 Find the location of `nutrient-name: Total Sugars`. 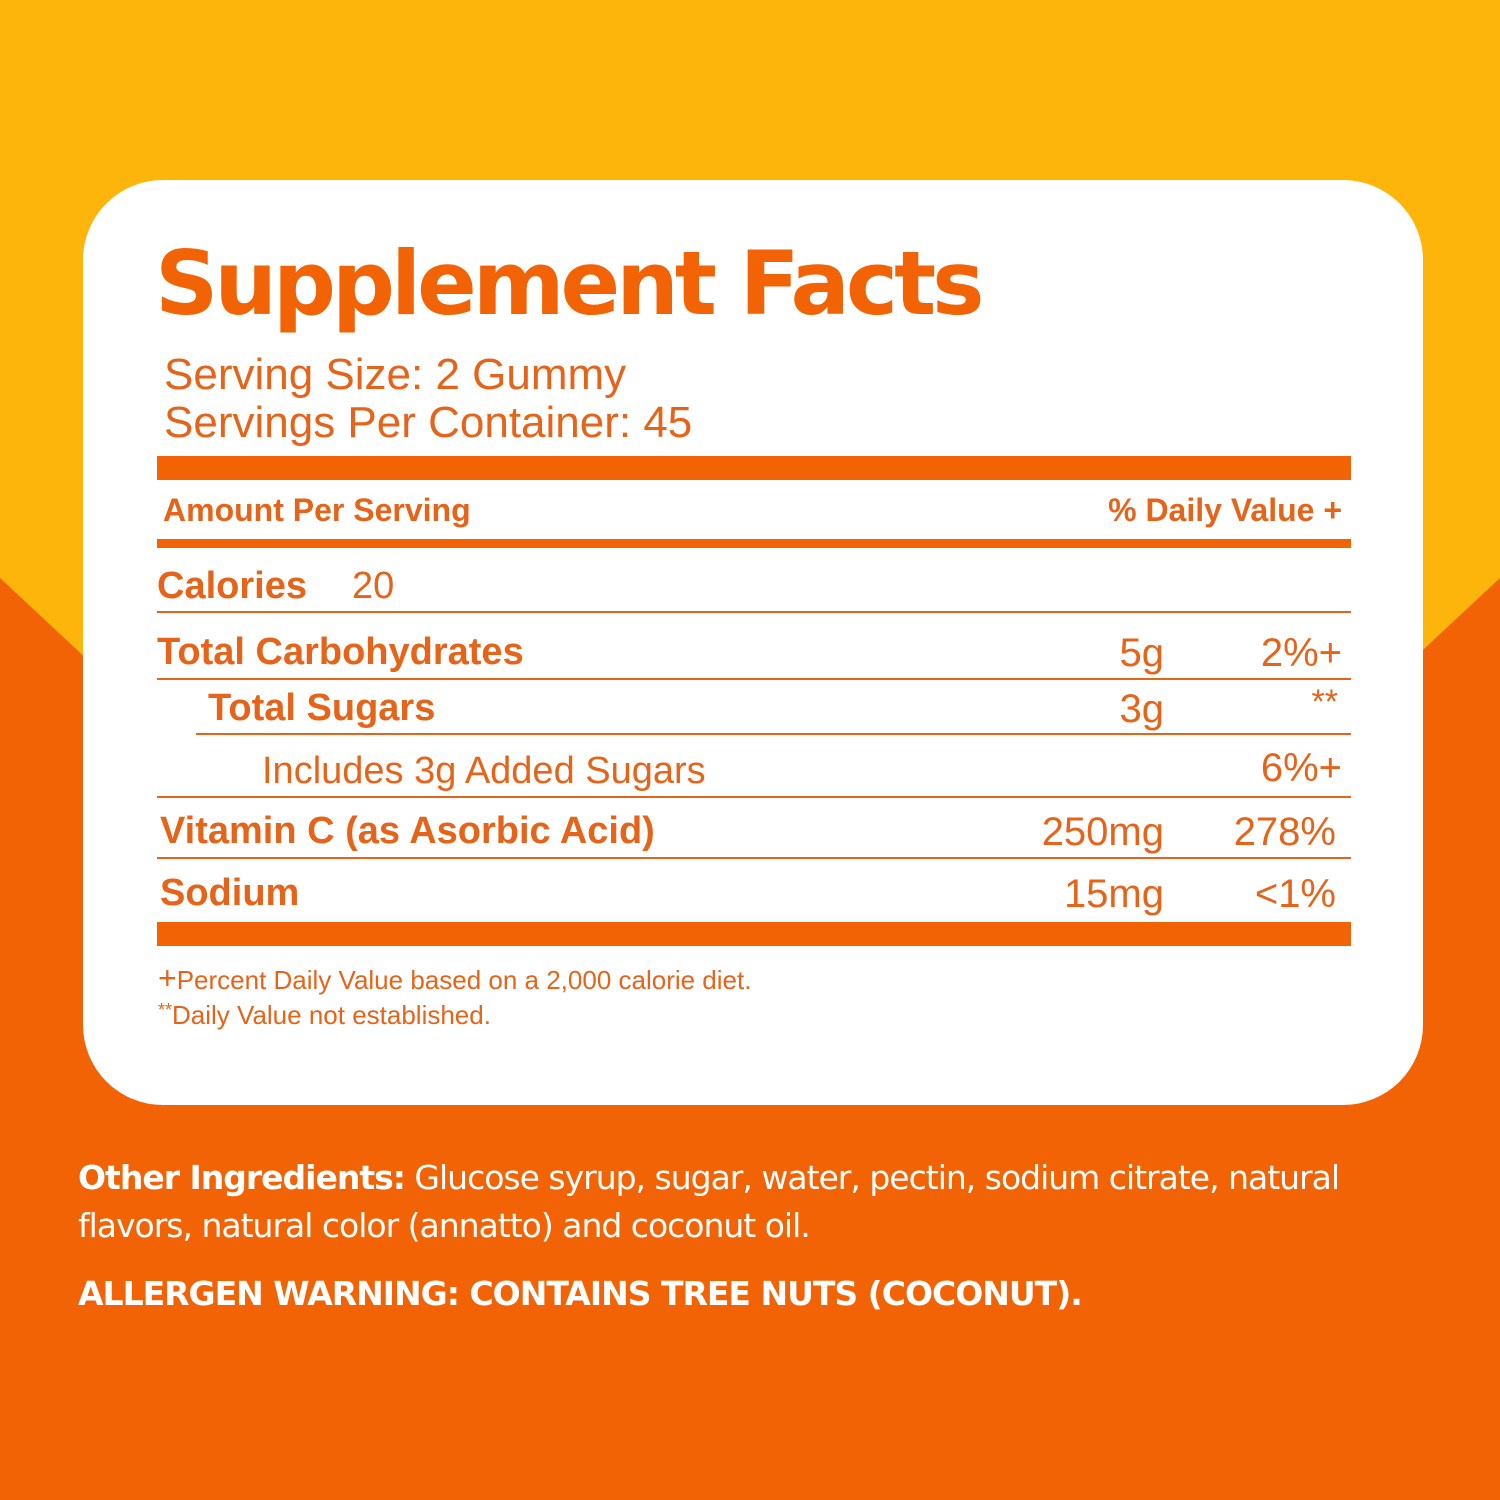

nutrient-name: Total Sugars is located at coordinates (322, 708).